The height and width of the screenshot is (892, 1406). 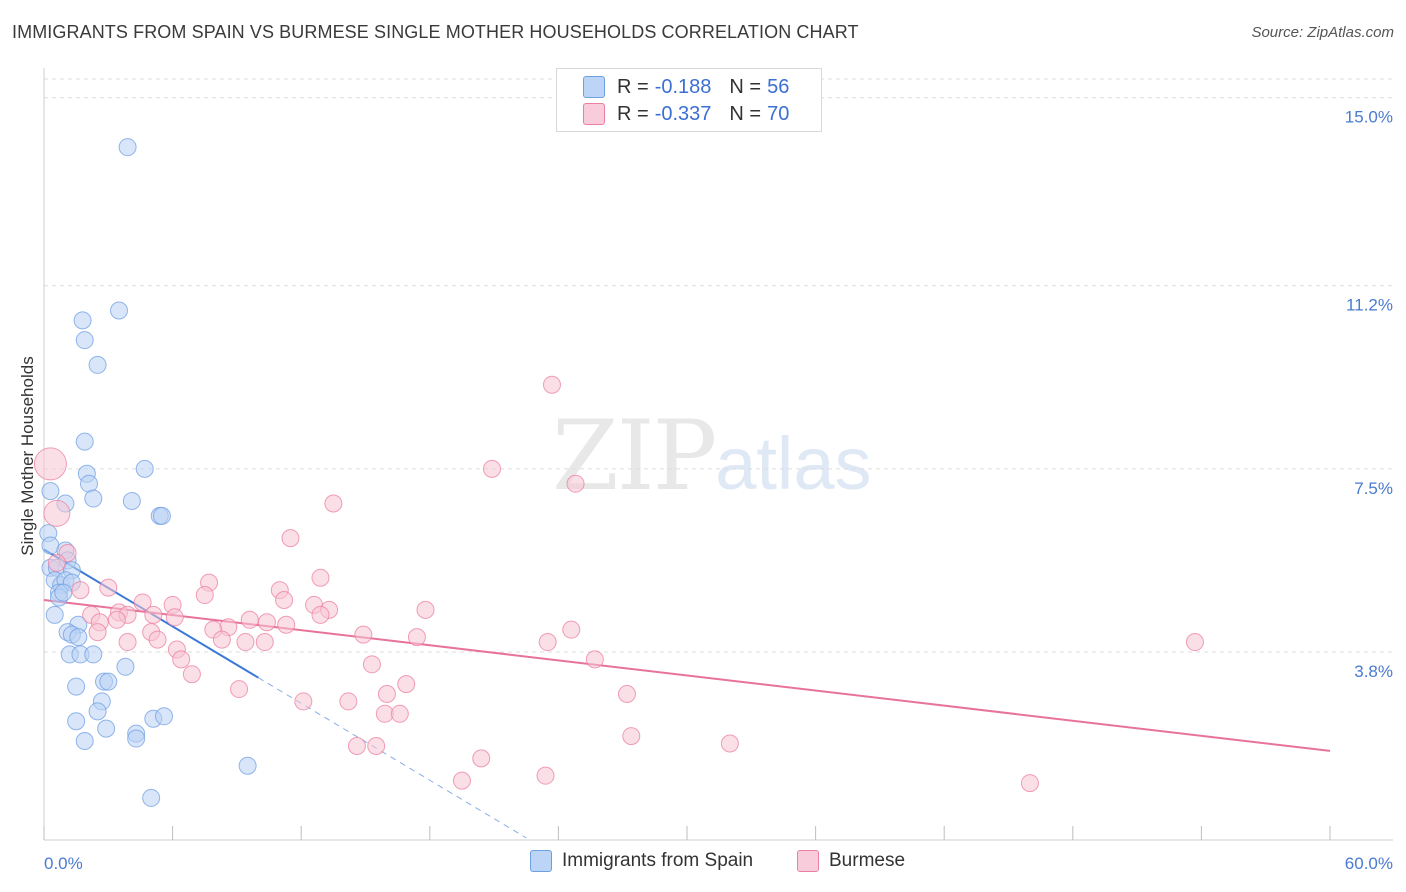 I want to click on series-swatch-spain, so click(x=541, y=861).